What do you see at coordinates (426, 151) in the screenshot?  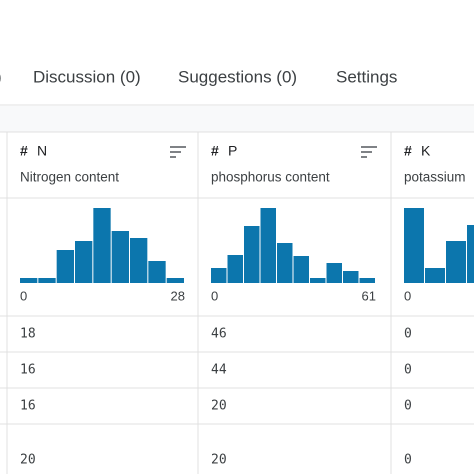 I see `column-name: K` at bounding box center [426, 151].